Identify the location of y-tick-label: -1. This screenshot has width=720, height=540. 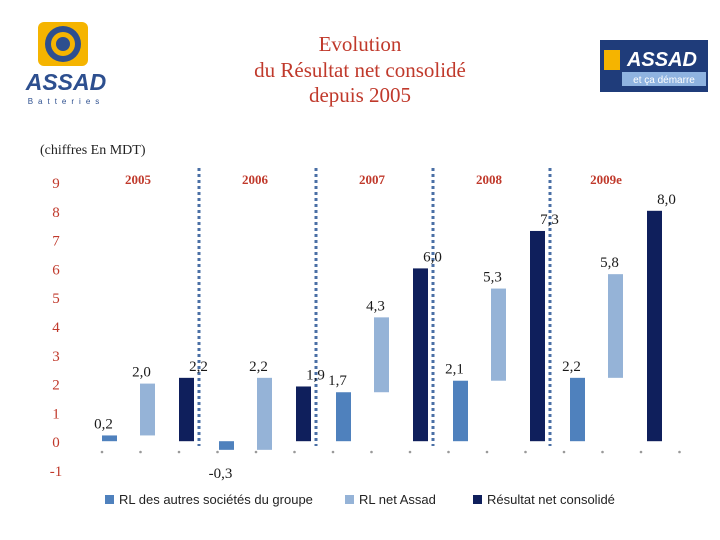
(56, 472).